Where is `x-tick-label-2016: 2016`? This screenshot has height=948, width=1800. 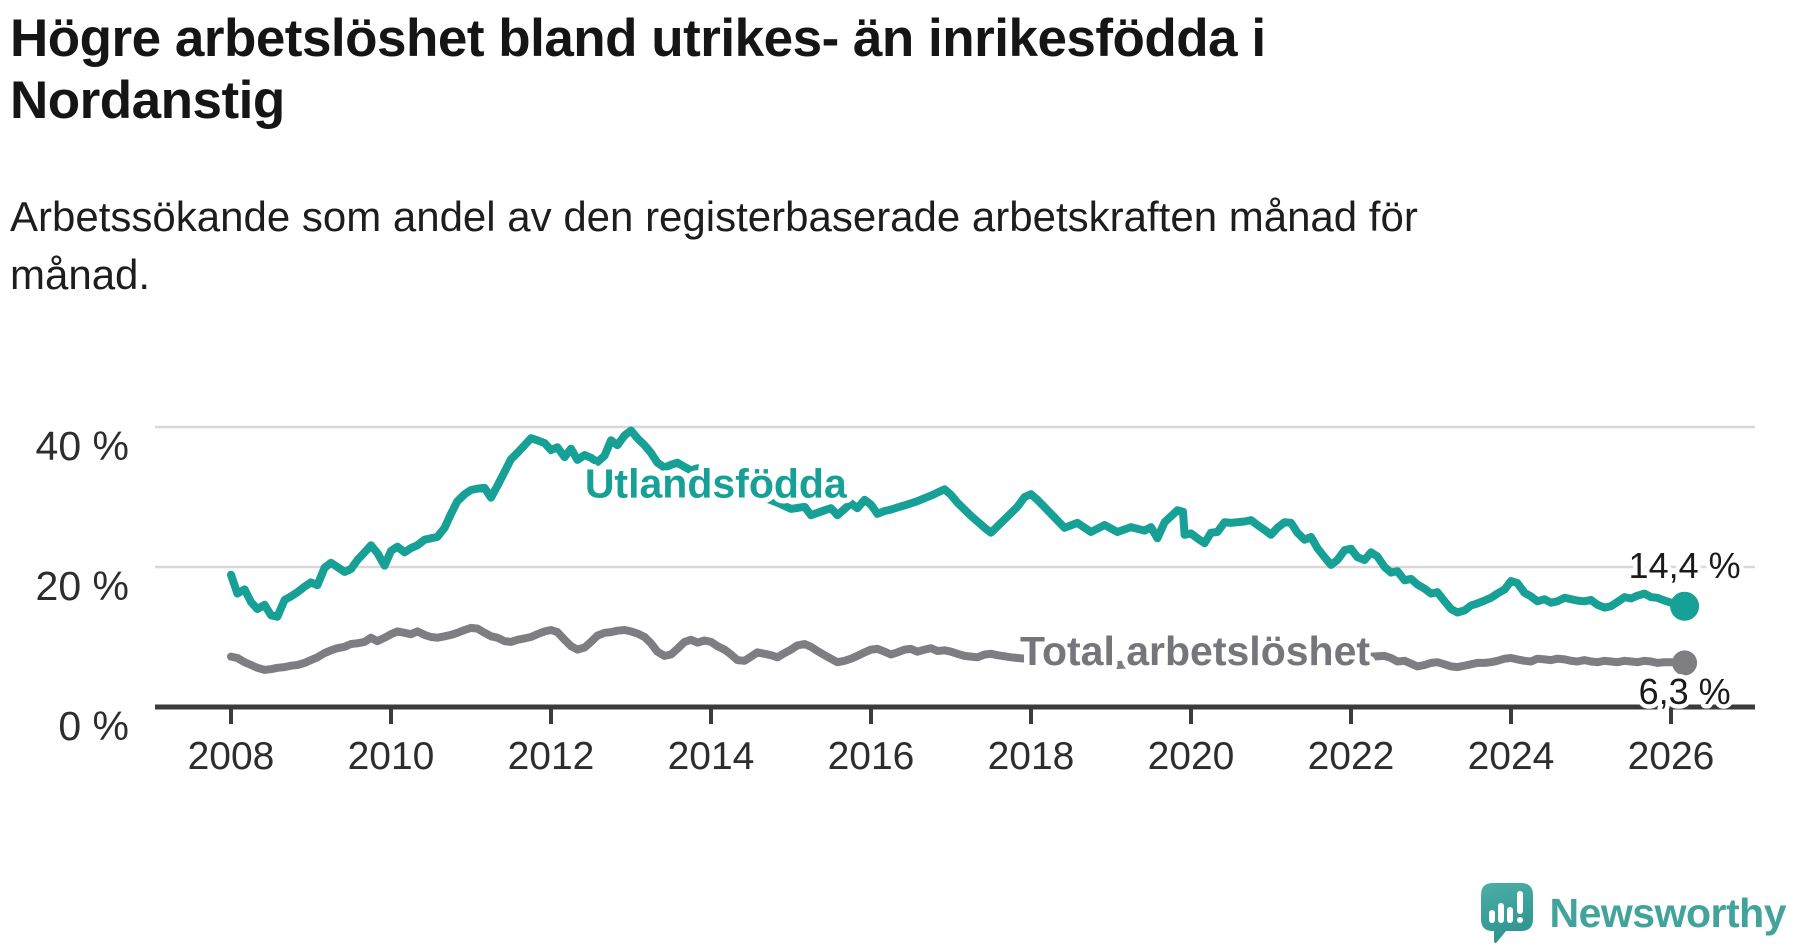
x-tick-label-2016: 2016 is located at coordinates (871, 756).